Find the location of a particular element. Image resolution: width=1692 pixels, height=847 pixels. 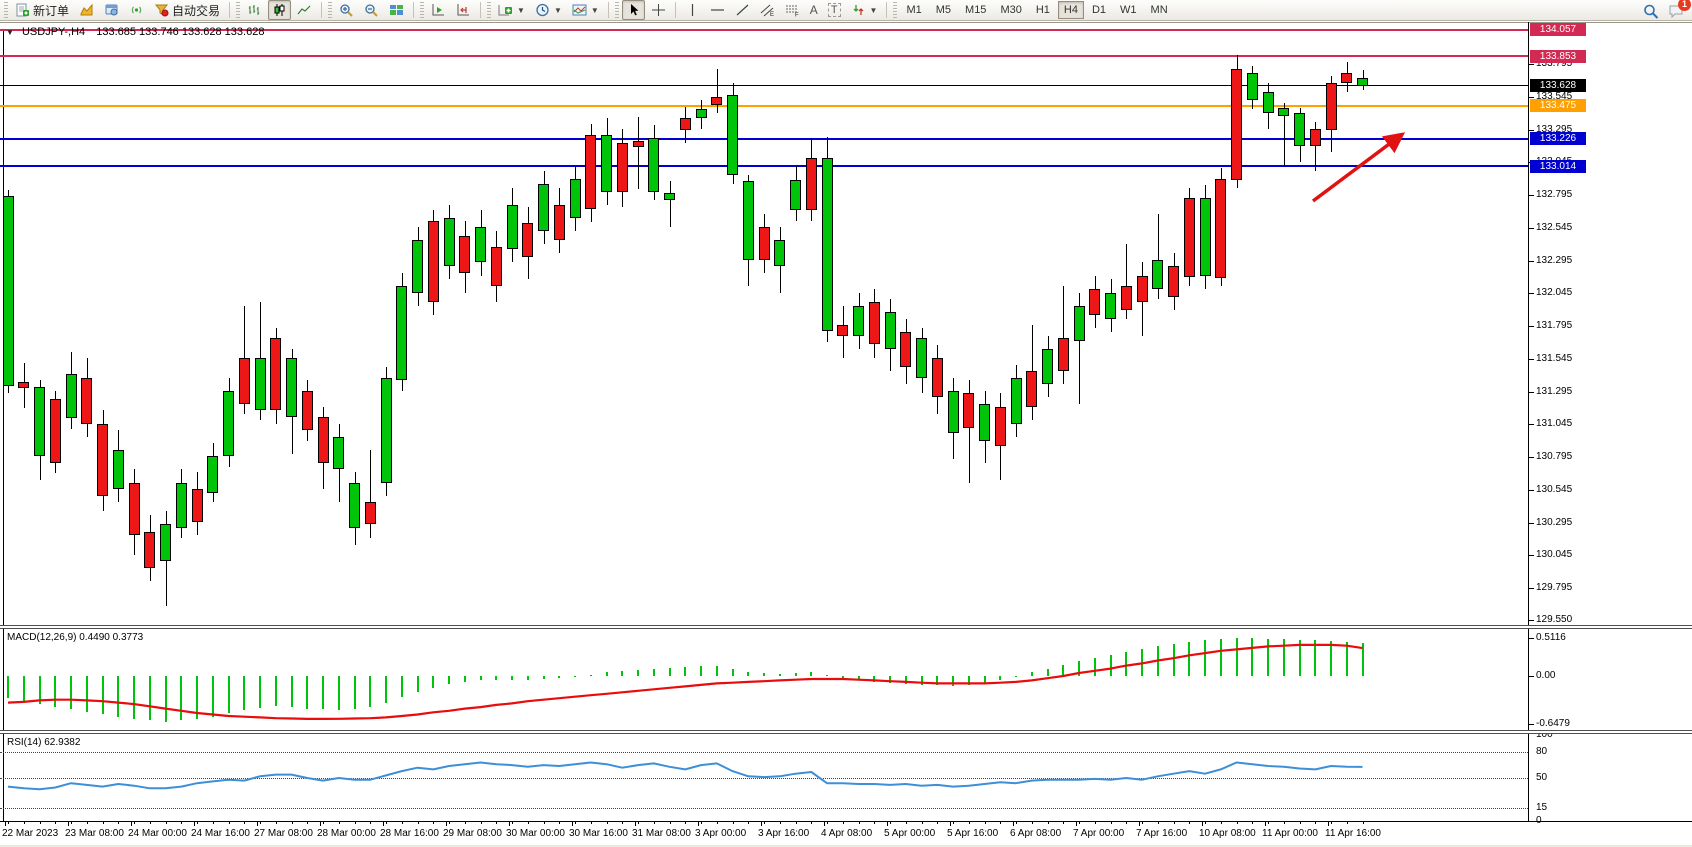

templates-button: ▼ is located at coordinates (585, 10).